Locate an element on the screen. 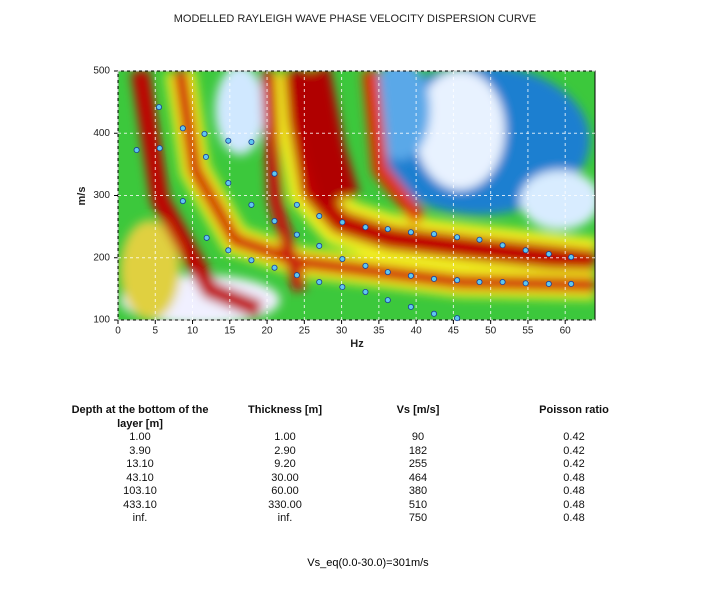  x-tick-label: 20 is located at coordinates (268, 331).